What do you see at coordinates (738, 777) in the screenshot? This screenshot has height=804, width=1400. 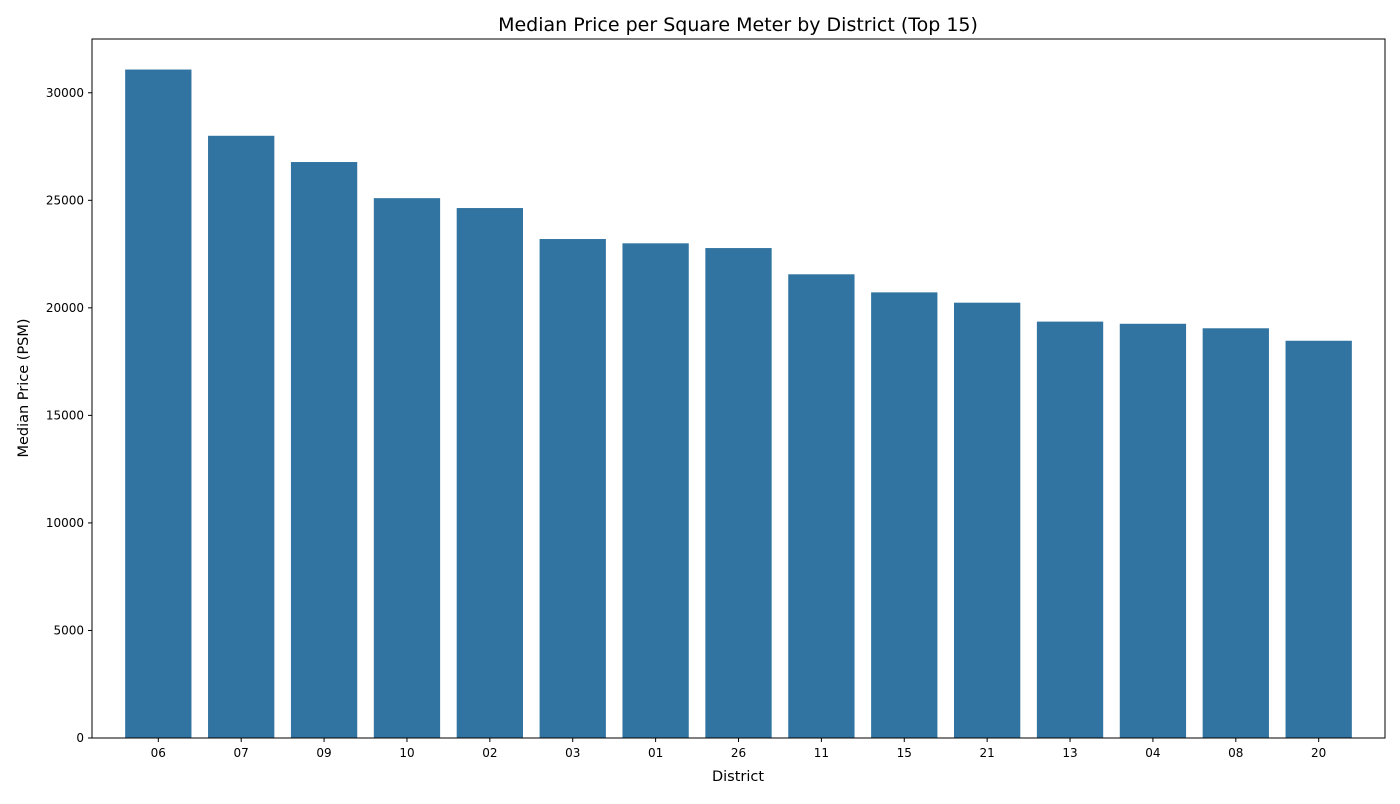 I see `x-axis-label: District` at bounding box center [738, 777].